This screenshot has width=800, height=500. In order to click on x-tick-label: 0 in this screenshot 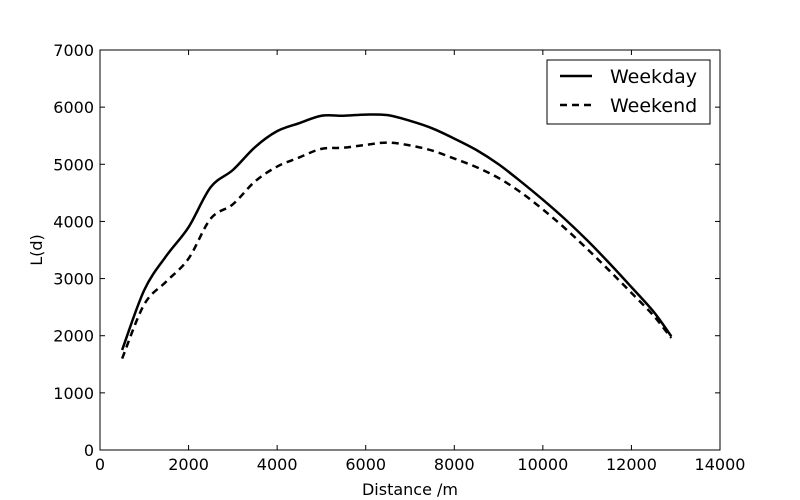, I will do `click(100, 464)`.